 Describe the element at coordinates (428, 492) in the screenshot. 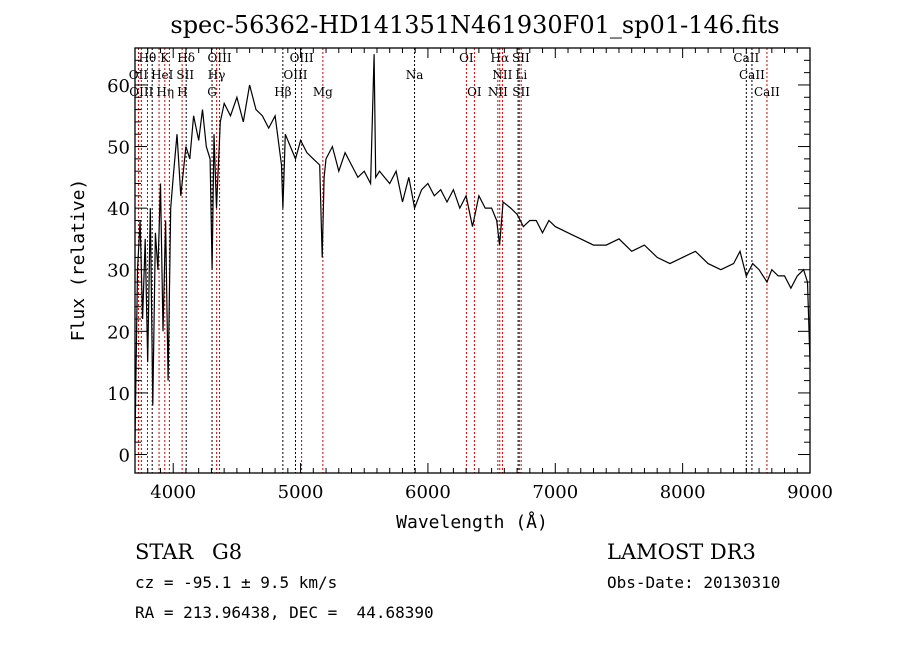

I see `x-tick-label: 6000` at that location.